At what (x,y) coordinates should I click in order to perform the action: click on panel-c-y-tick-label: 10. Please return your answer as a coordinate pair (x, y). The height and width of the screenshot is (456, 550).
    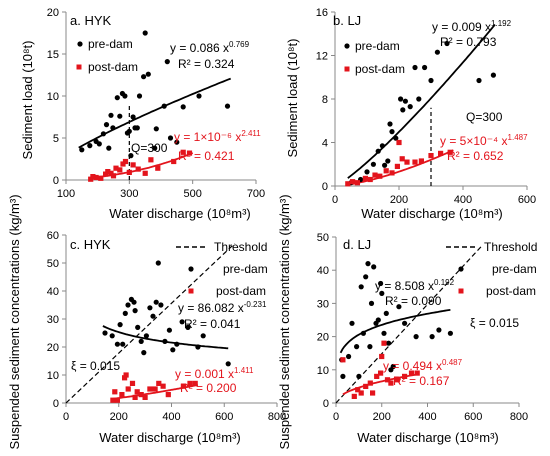
    Looking at the image, I should click on (53, 376).